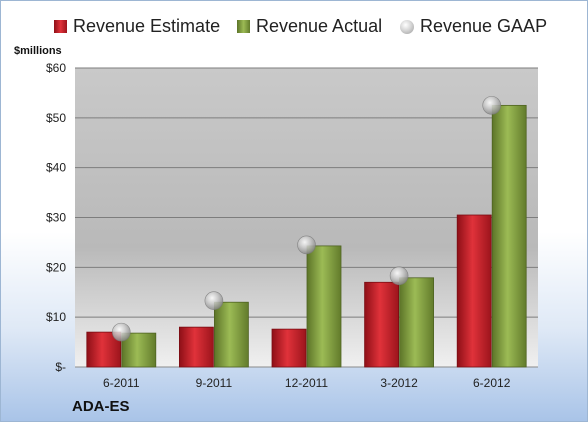 This screenshot has height=422, width=588. Describe the element at coordinates (101, 406) in the screenshot. I see `ticker-label: ADA-ES` at that location.